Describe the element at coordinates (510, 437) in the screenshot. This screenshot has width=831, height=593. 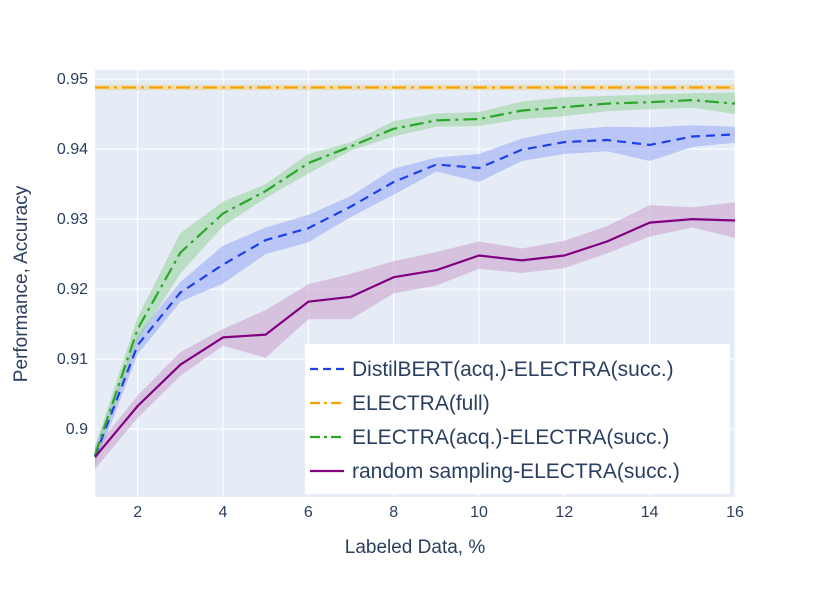
I see `legend-label: ELECTRA(acq.)-ELECTRA(succ.)` at that location.